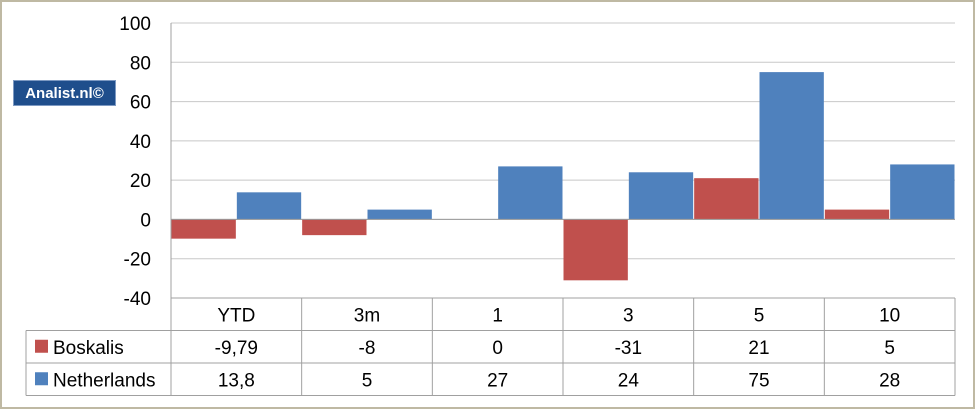 The width and height of the screenshot is (975, 409). Describe the element at coordinates (628, 315) in the screenshot. I see `x-category-label: 3` at that location.